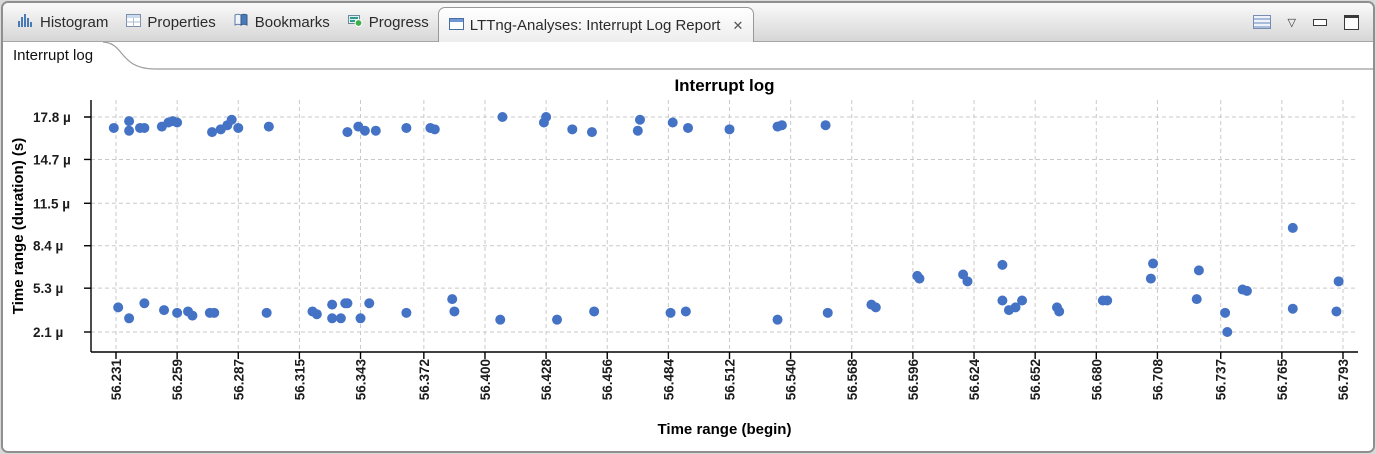  What do you see at coordinates (730, 379) in the screenshot?
I see `svg-text: 56.512` at bounding box center [730, 379].